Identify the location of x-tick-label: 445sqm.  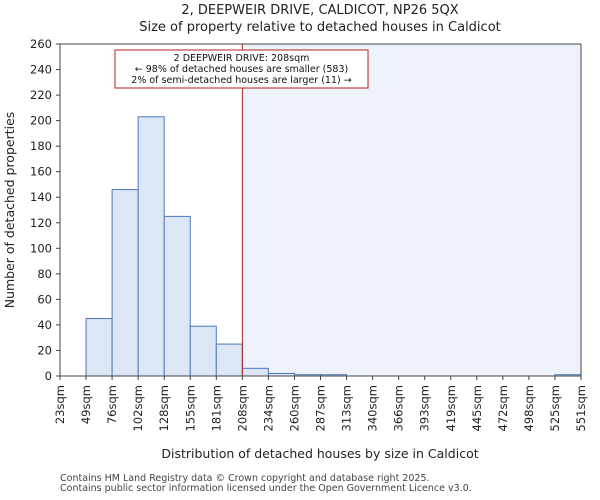
(477, 408).